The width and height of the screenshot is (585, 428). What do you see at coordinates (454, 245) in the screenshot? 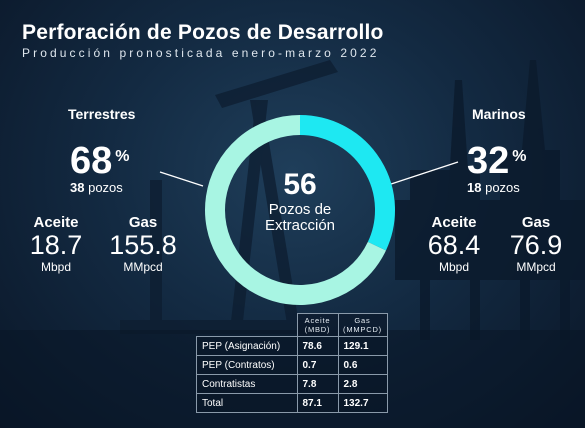
I see `marinos-aceite-value: 68.4` at bounding box center [454, 245].